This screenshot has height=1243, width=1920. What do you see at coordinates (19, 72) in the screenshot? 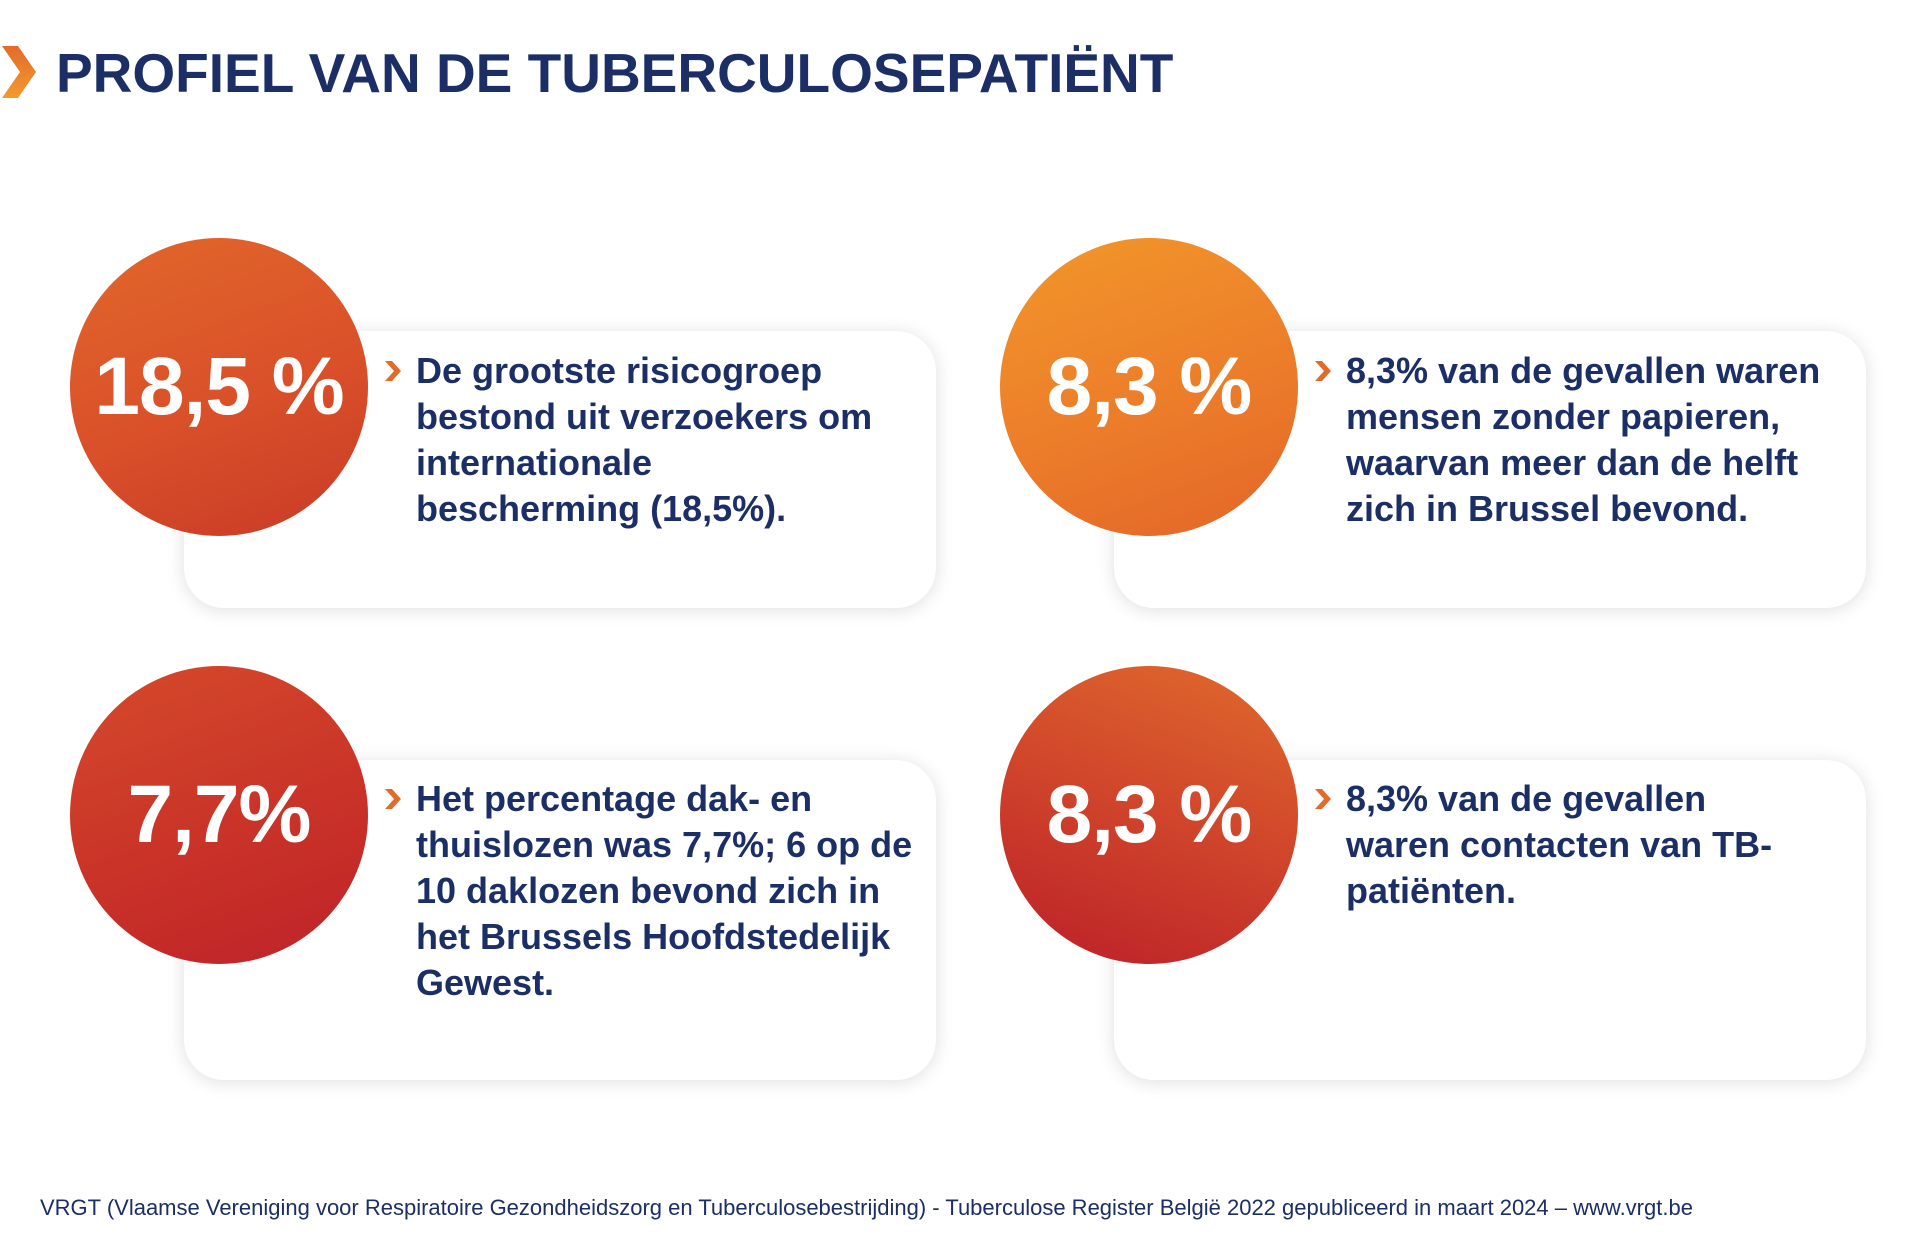
I see `title-chevron-icon` at bounding box center [19, 72].